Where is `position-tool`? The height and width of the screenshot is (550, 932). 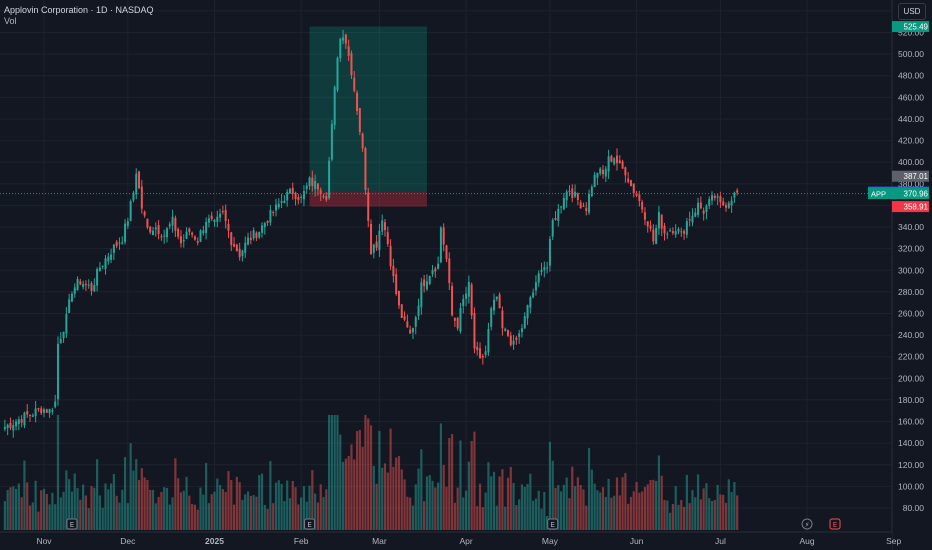 position-tool is located at coordinates (368, 116).